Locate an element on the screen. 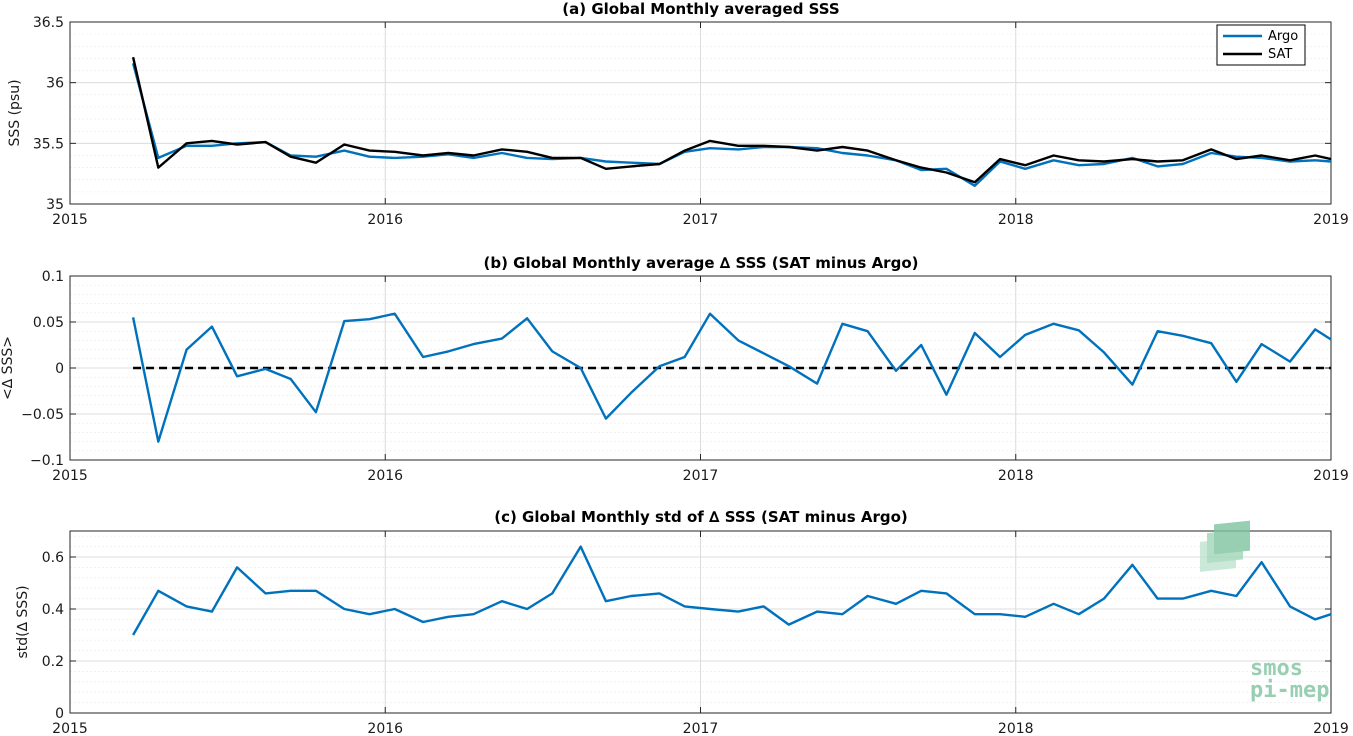 Image resolution: width=1353 pixels, height=736 pixels. panel-c-ytick-label: 0.2 is located at coordinates (53, 662).